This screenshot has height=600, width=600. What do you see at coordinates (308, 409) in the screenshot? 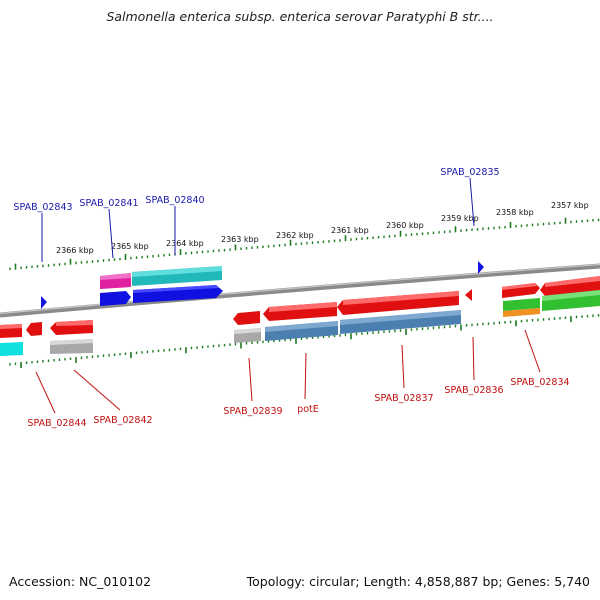
I see `gene-label-potE: potE` at bounding box center [308, 409].